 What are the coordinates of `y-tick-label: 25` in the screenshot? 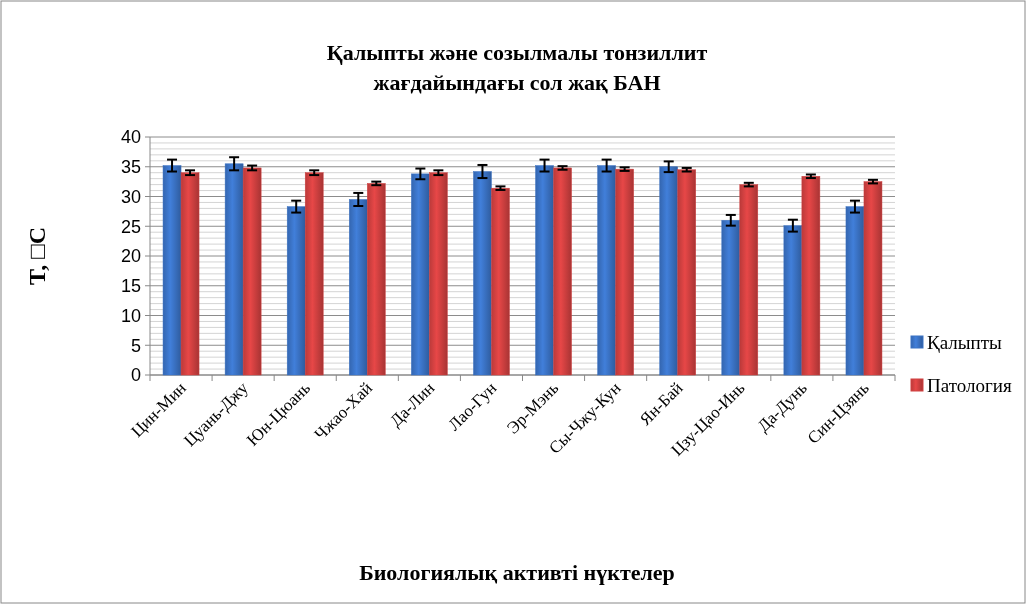 It's located at (130, 226).